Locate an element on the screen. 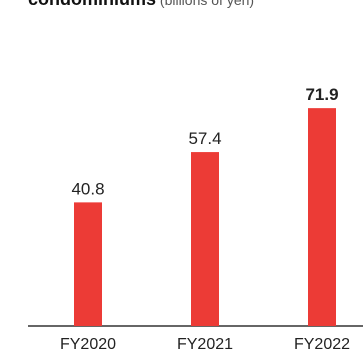 The height and width of the screenshot is (353, 363). value-label-fy2021: 57.4 is located at coordinates (204, 138).